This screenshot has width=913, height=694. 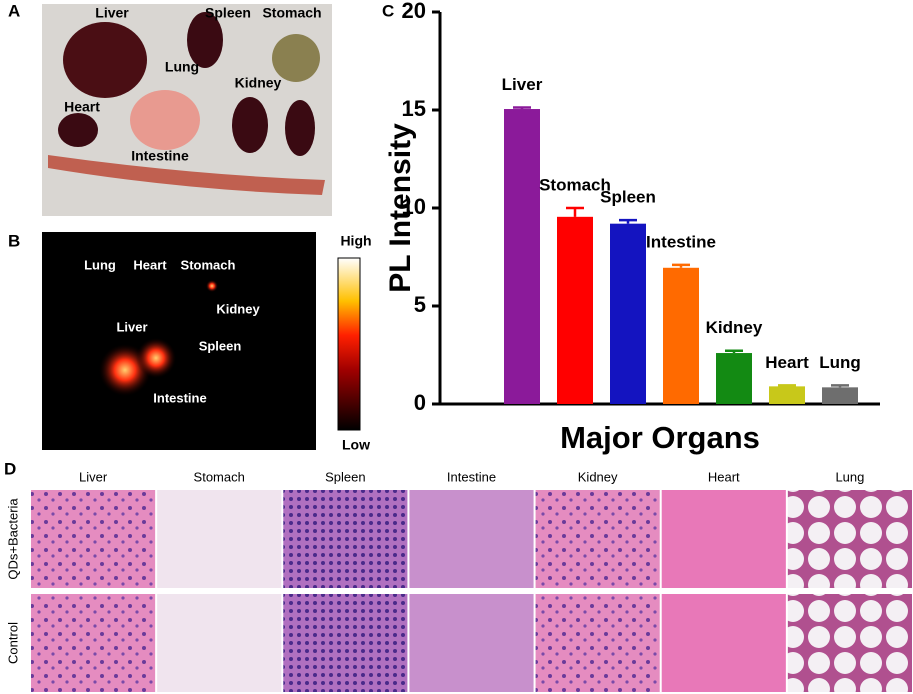 What do you see at coordinates (522, 84) in the screenshot?
I see `bar-label: Liver` at bounding box center [522, 84].